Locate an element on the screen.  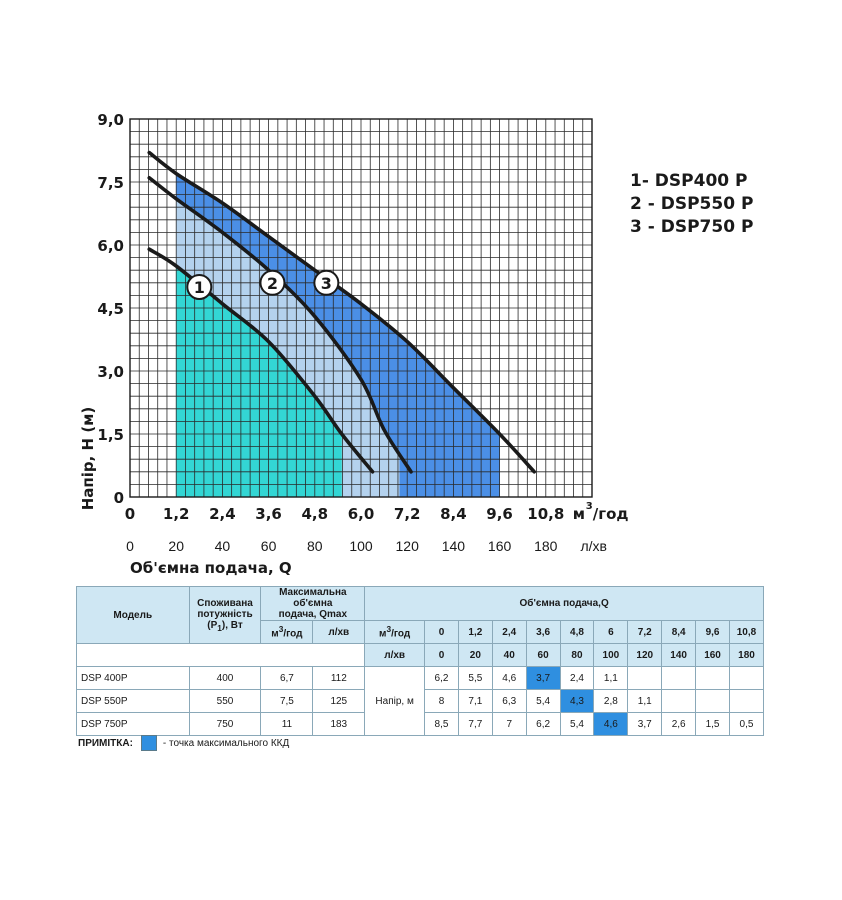
header-model: Модель is located at coordinates (133, 615).